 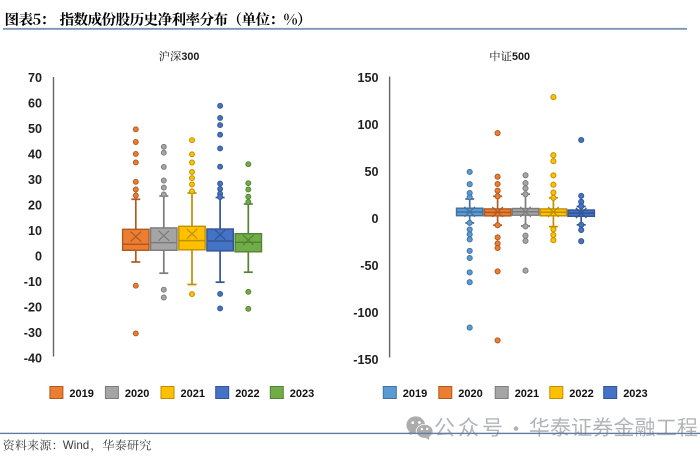 What do you see at coordinates (35, 155) in the screenshot?
I see `svg-text: 40` at bounding box center [35, 155].